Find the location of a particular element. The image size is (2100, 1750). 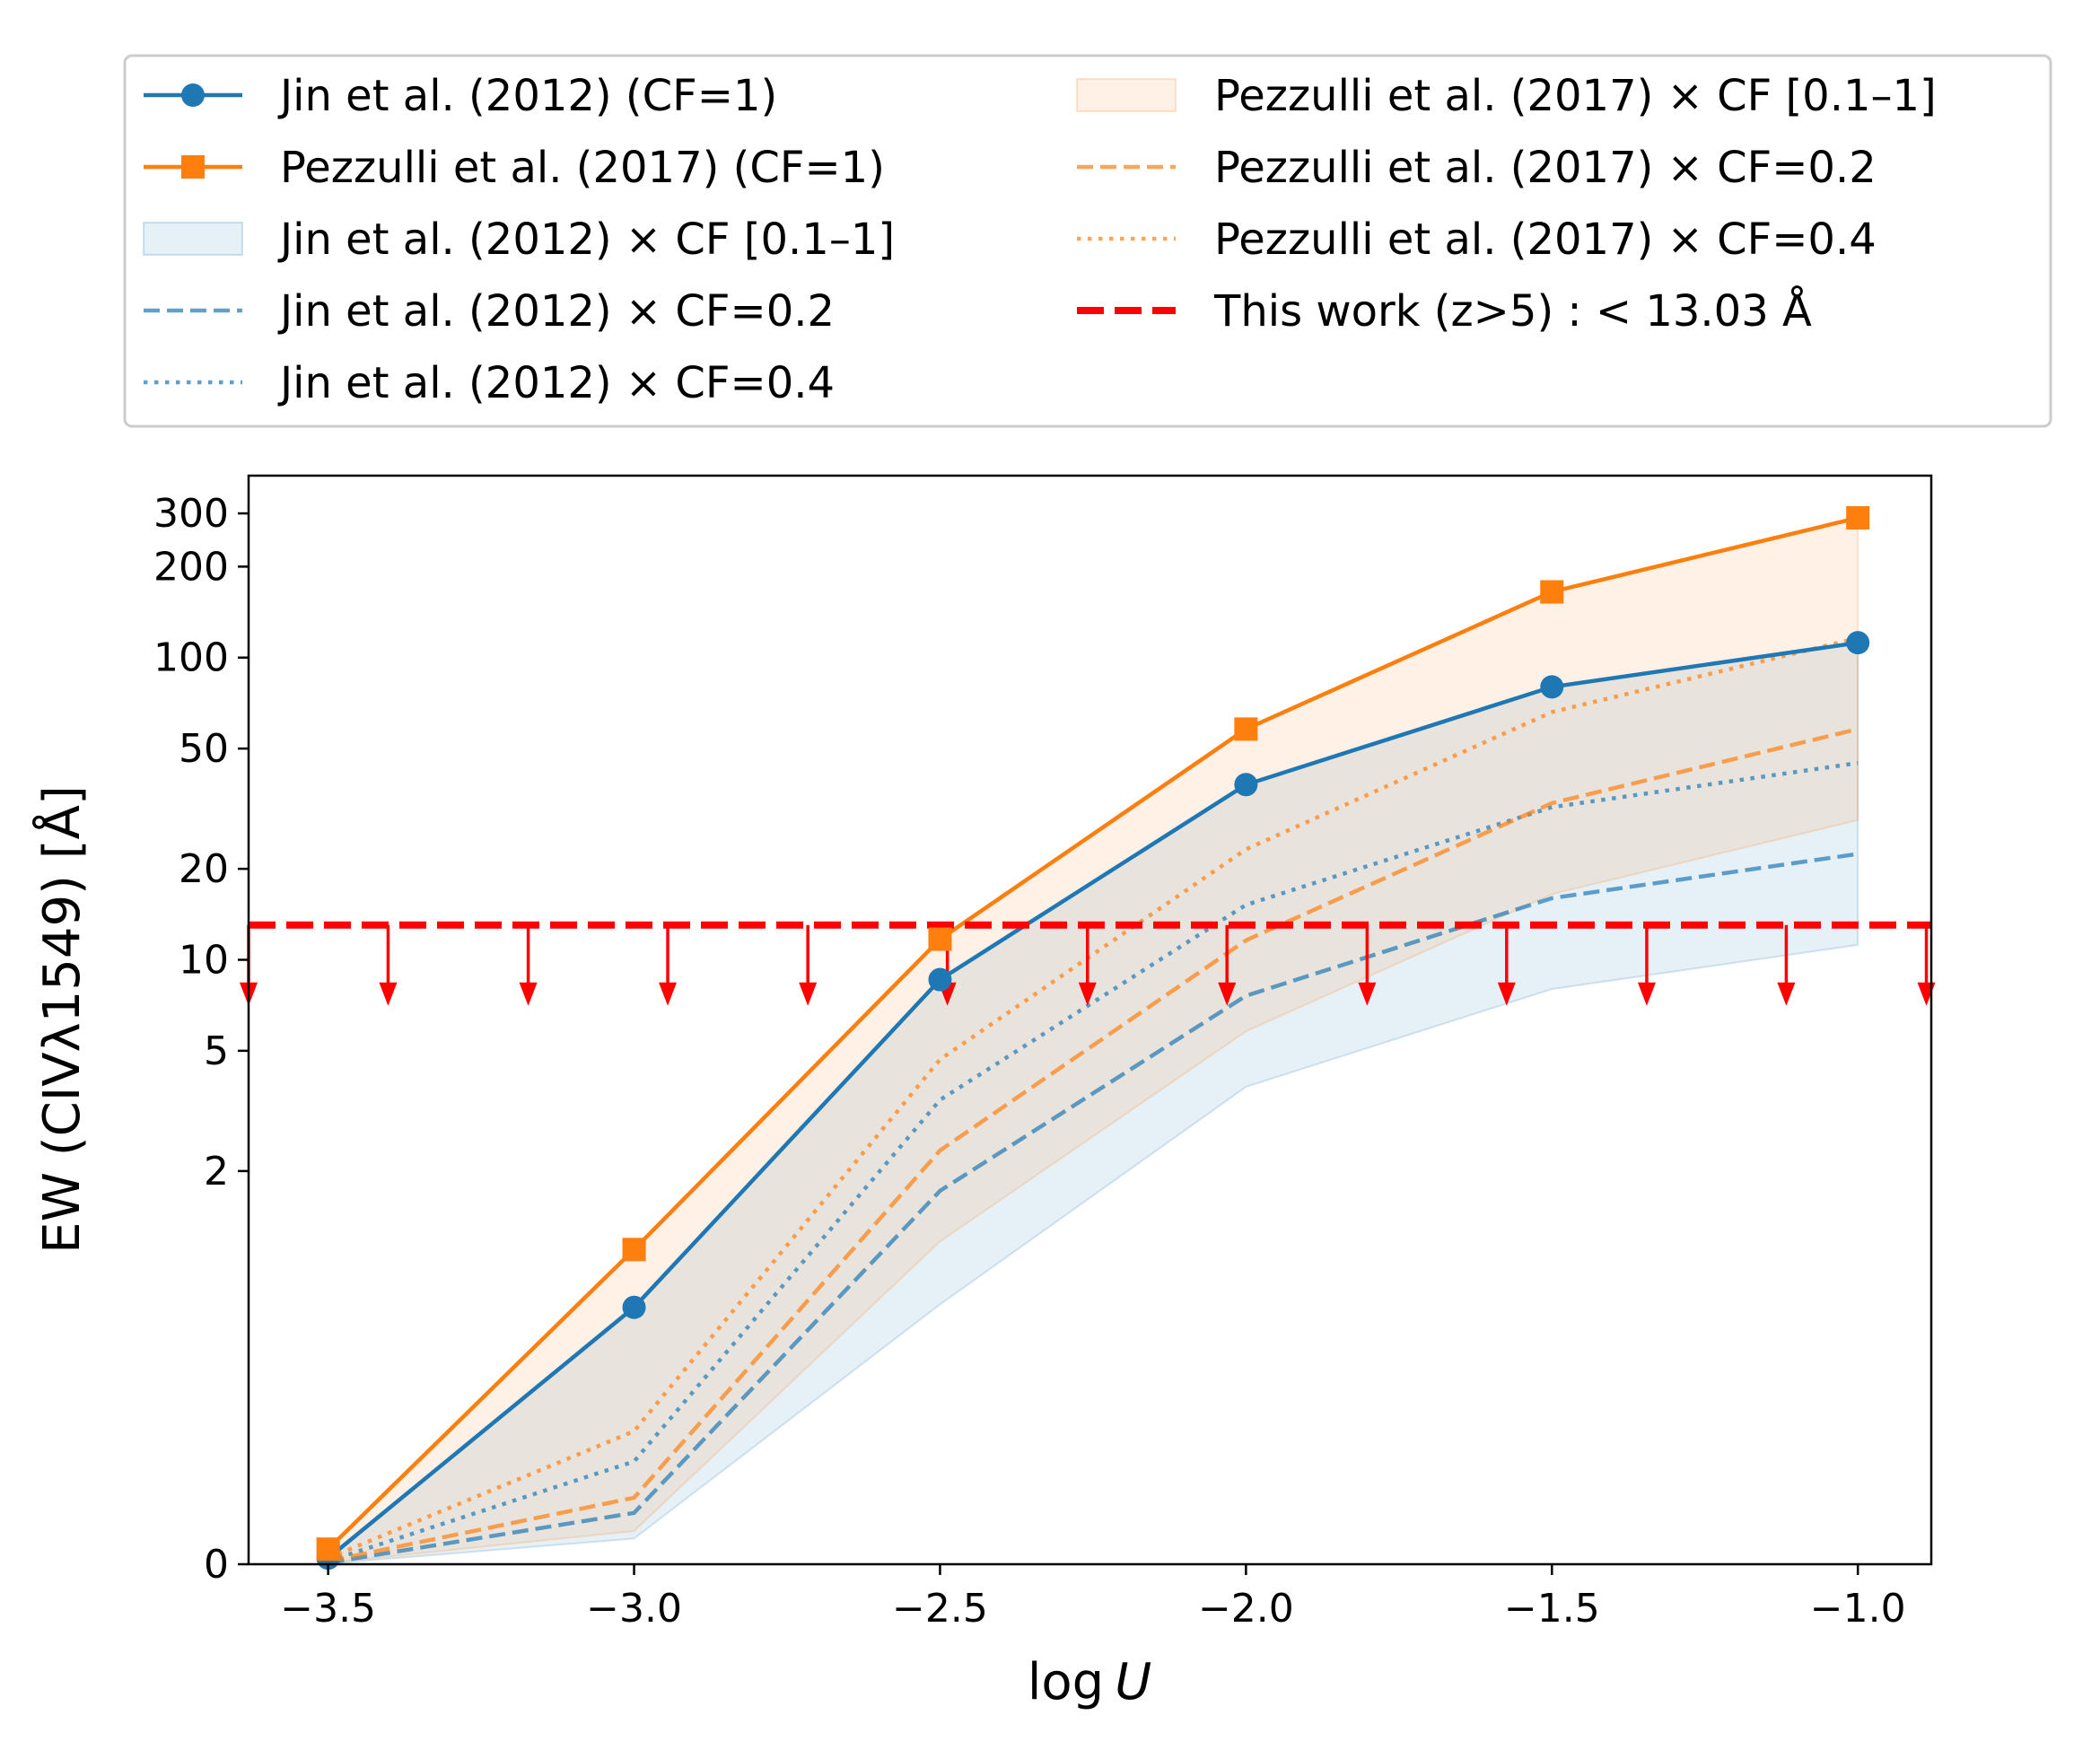

x-tick-label-1: −3.0 is located at coordinates (634, 1609).